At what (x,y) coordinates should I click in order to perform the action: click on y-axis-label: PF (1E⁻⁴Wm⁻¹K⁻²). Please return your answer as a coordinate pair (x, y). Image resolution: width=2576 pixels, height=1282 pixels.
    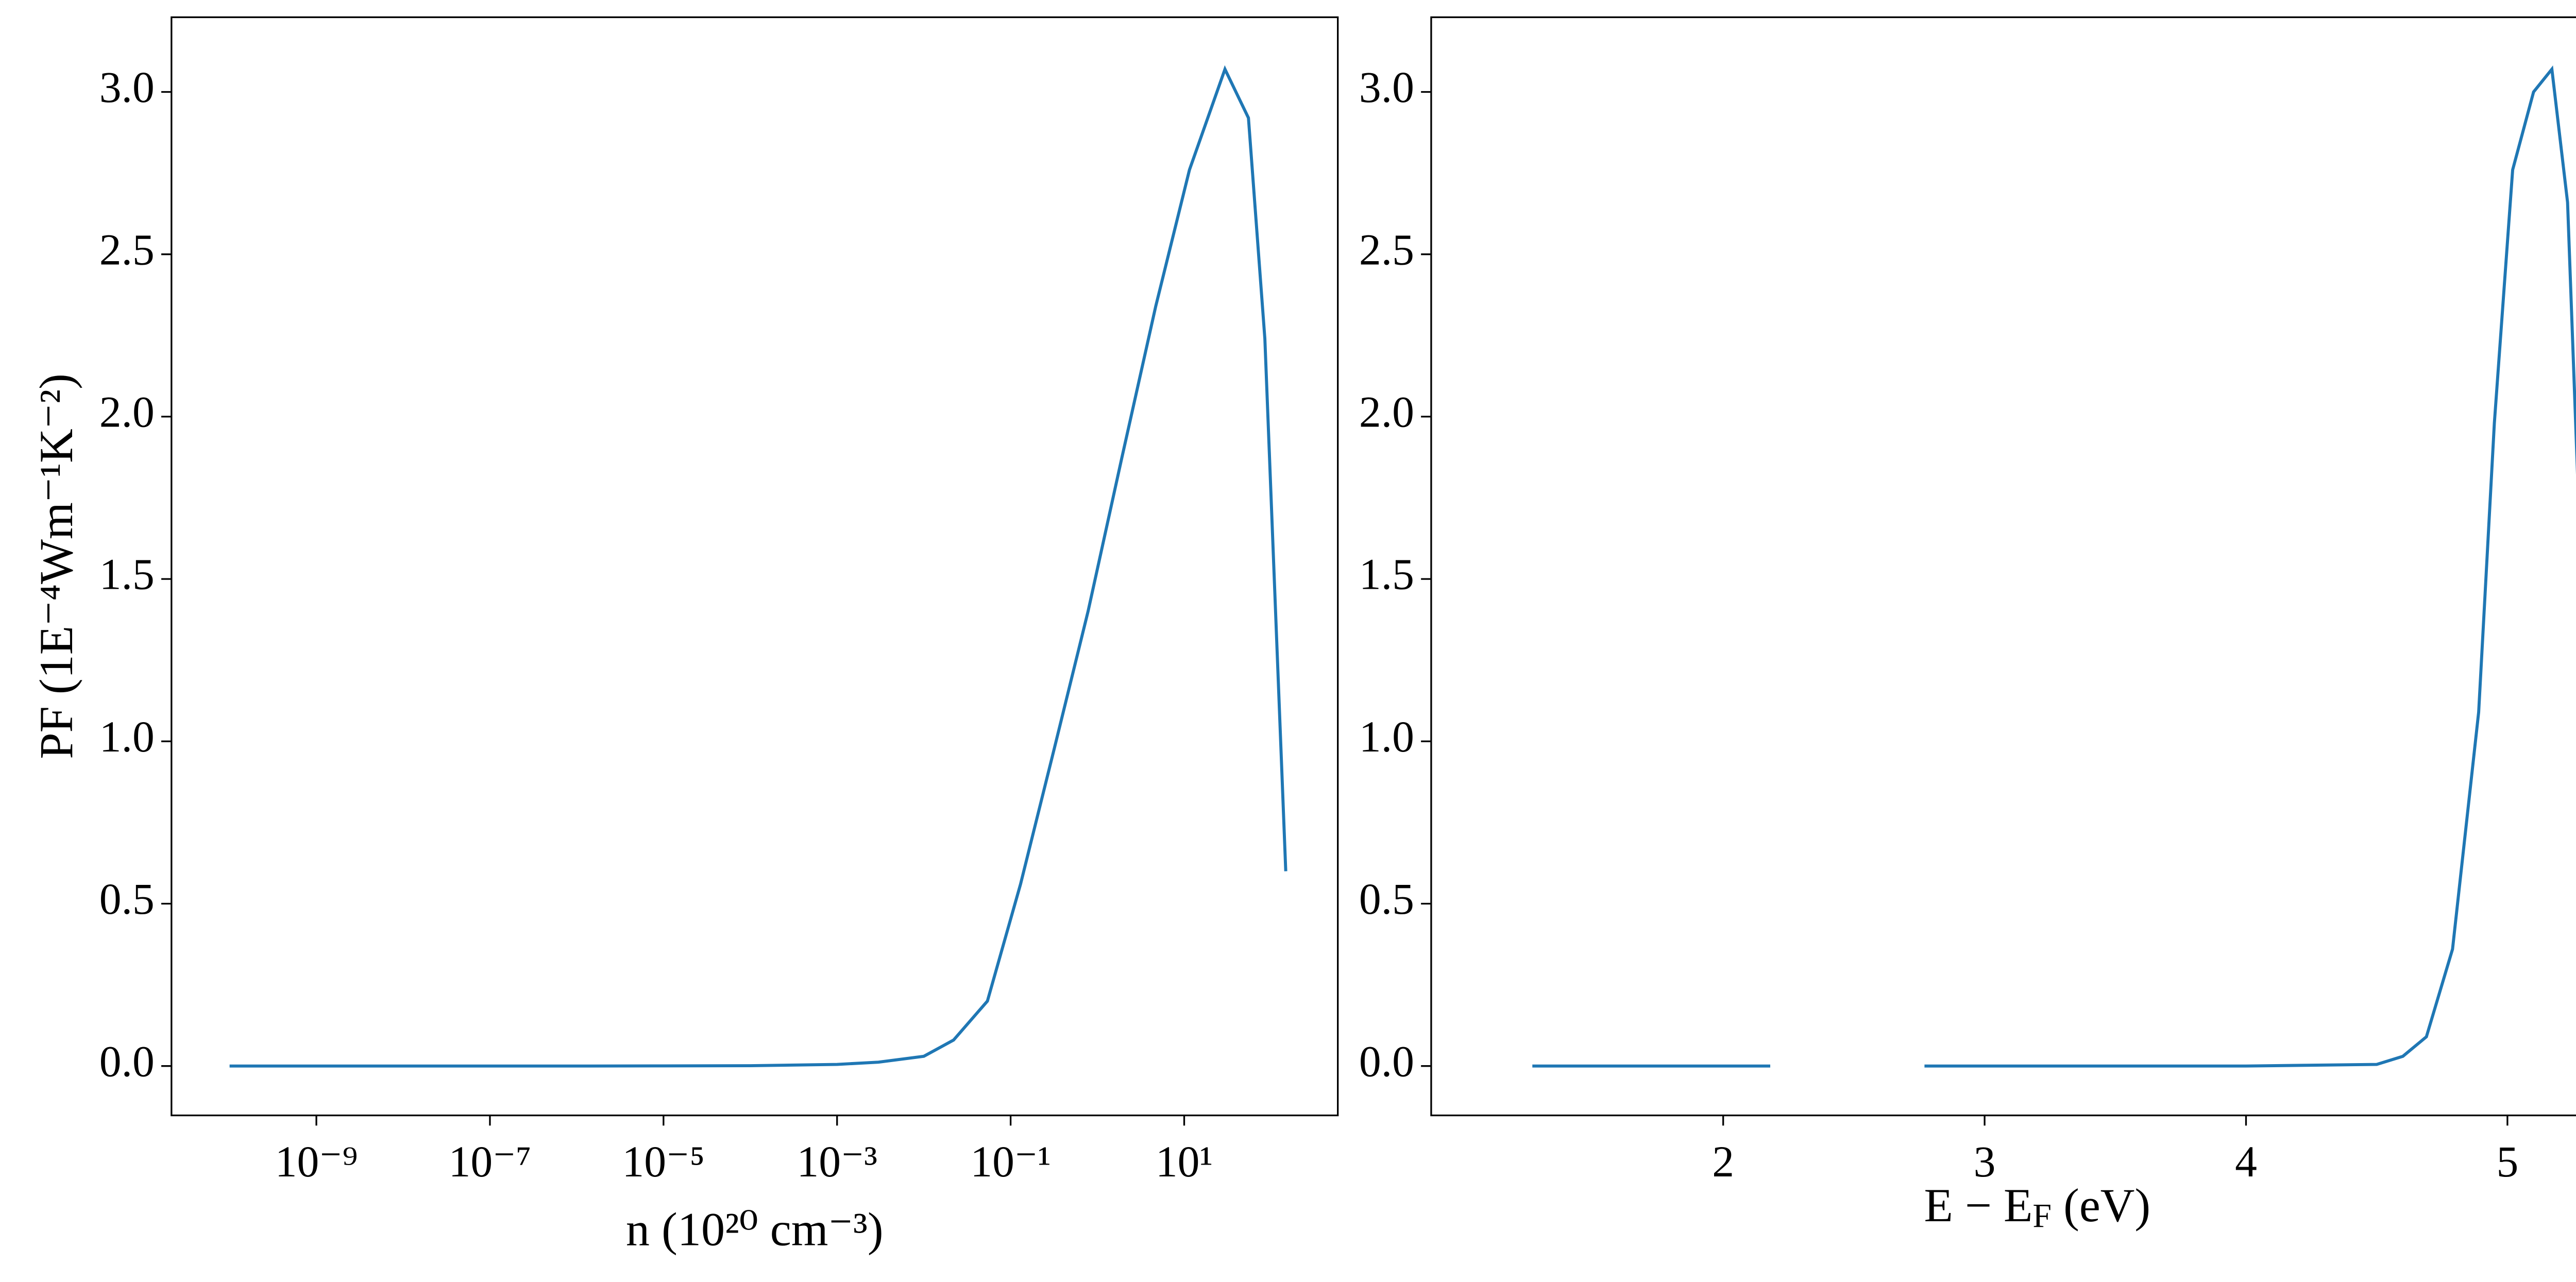
    Looking at the image, I should click on (56, 566).